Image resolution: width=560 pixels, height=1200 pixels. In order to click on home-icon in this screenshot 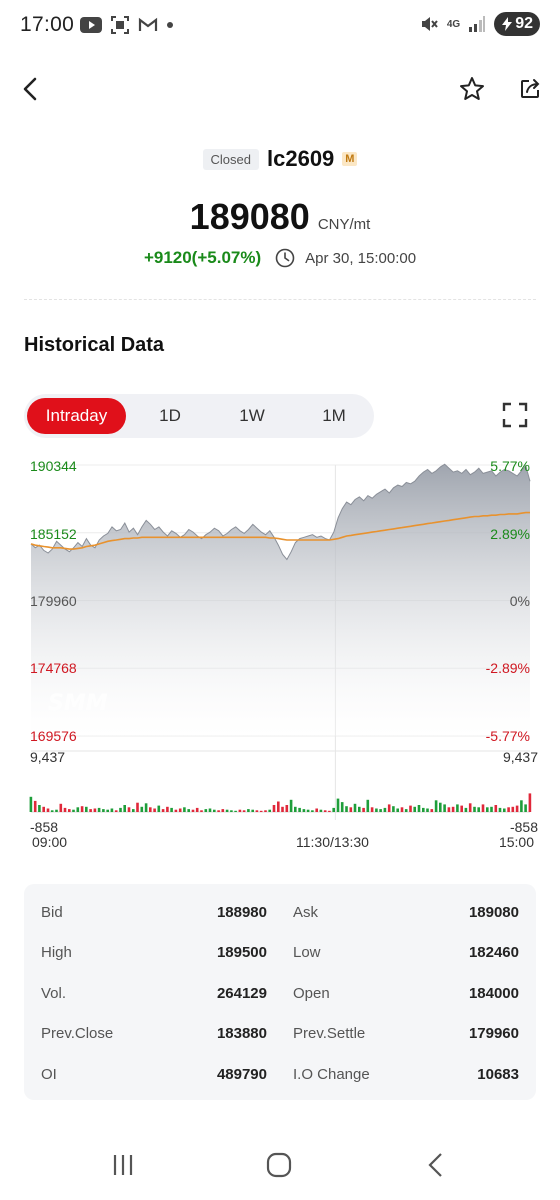, I will do `click(279, 1165)`.